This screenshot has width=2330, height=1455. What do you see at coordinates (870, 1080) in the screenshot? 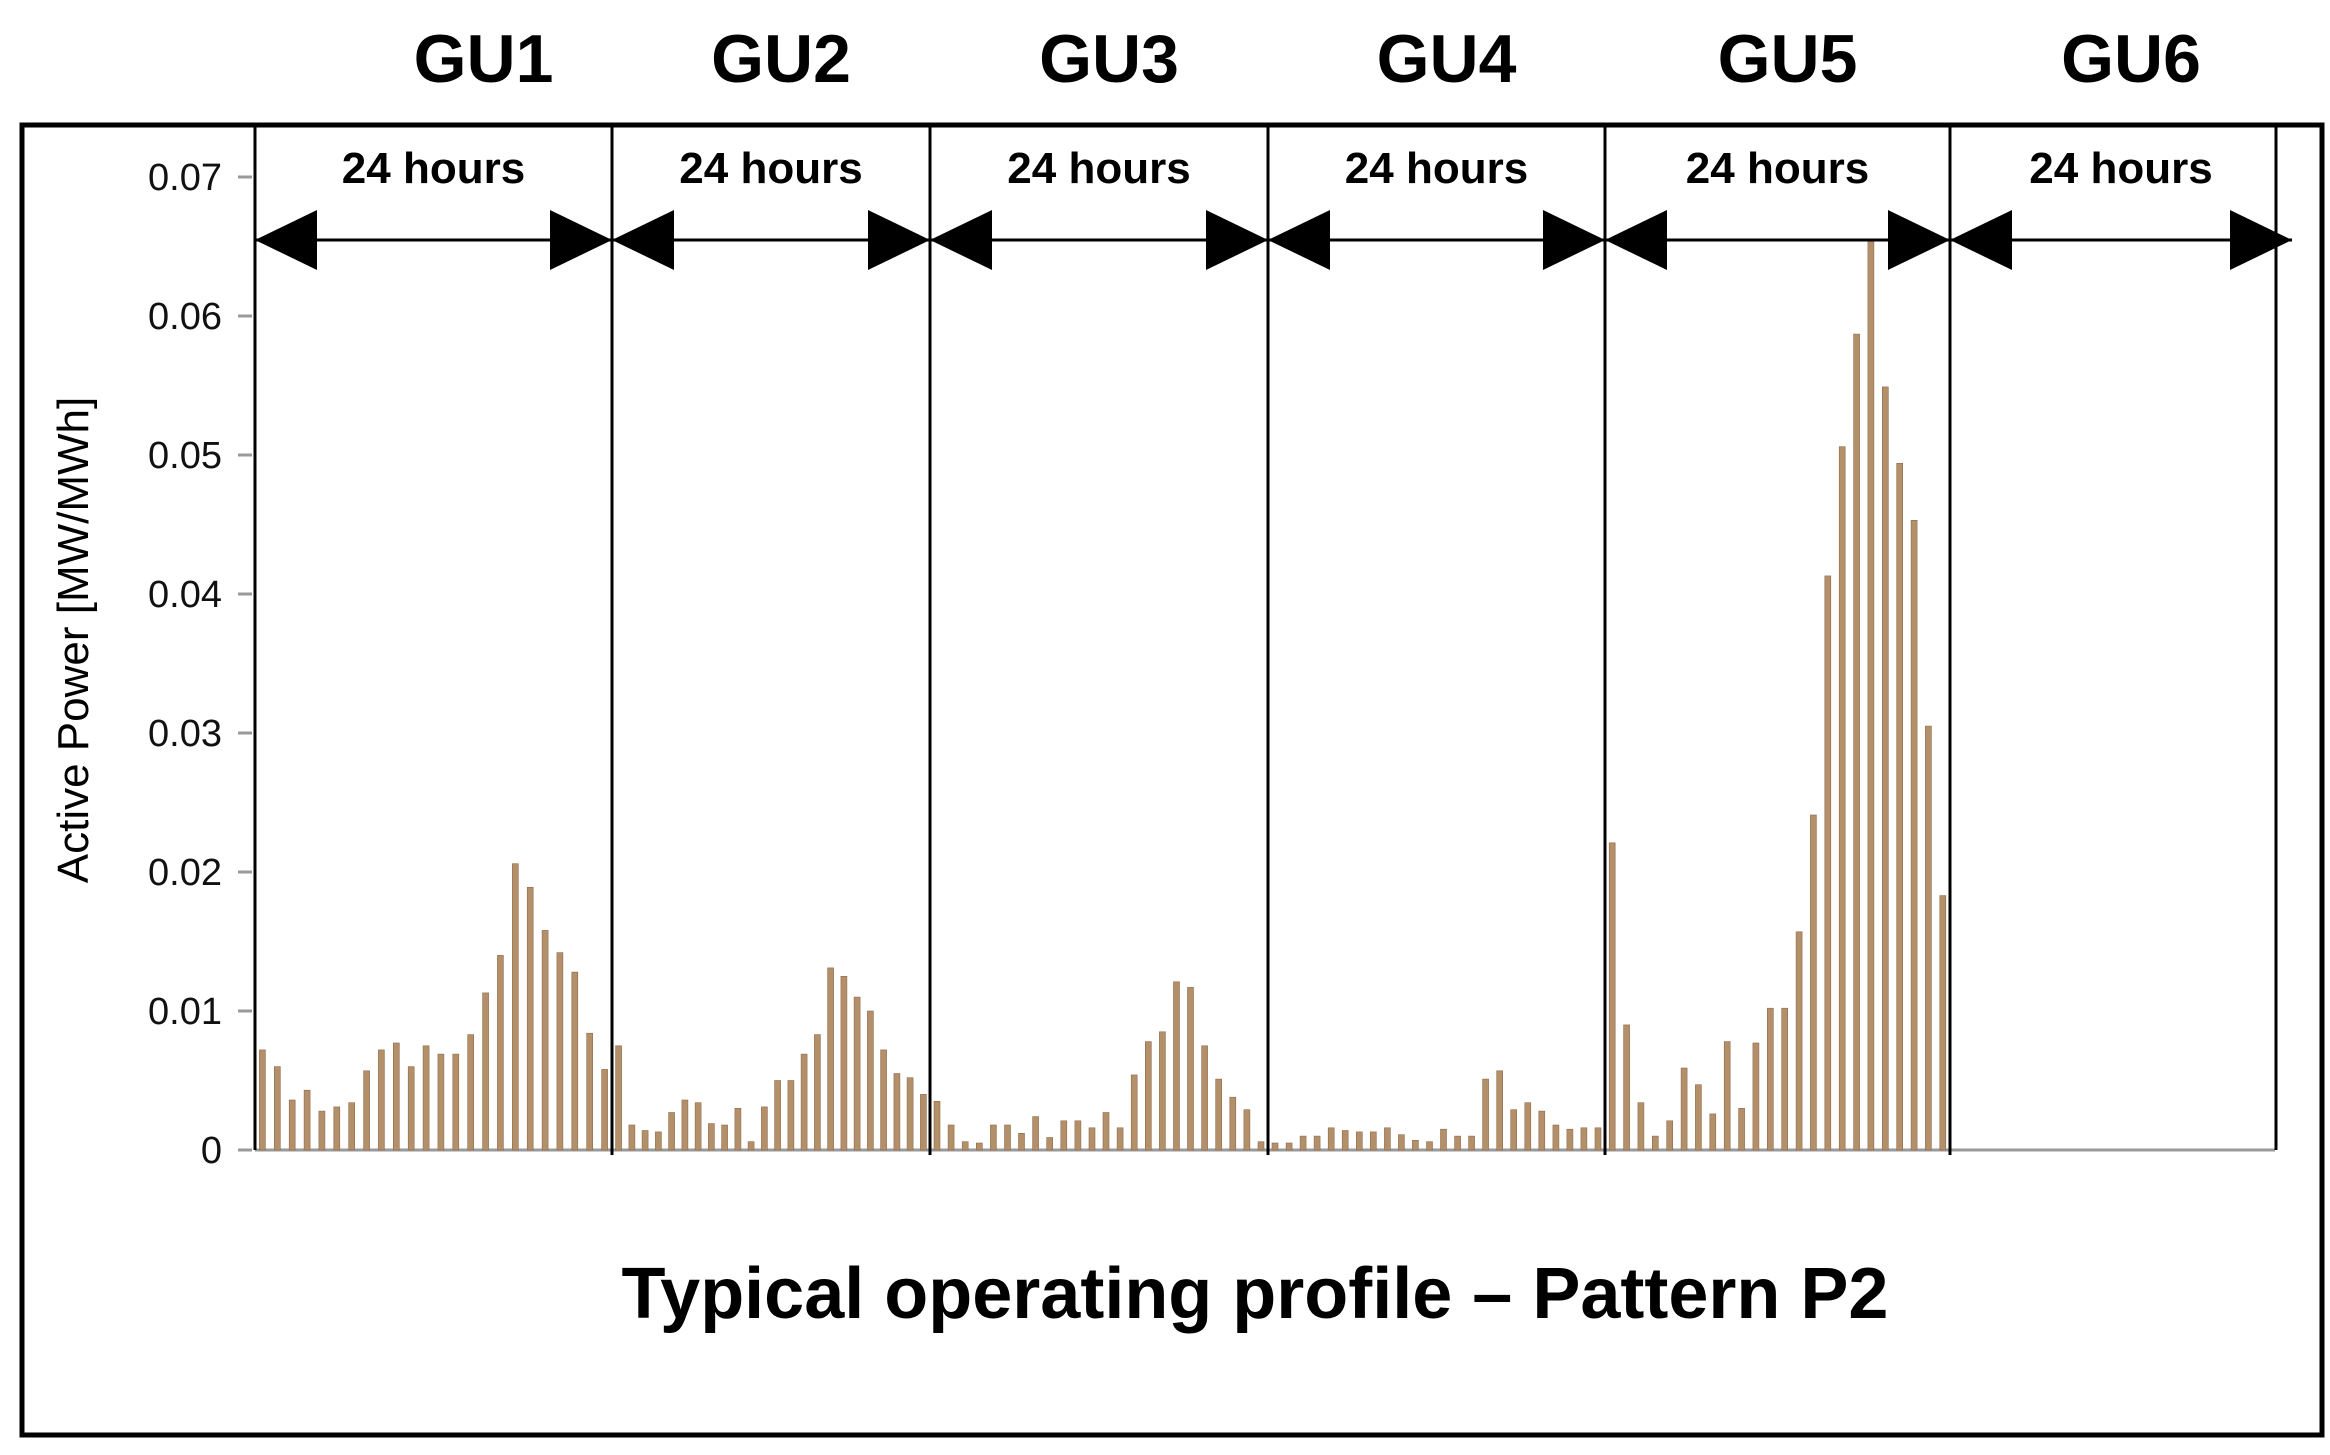
I see `bar-gu2-h19` at bounding box center [870, 1080].